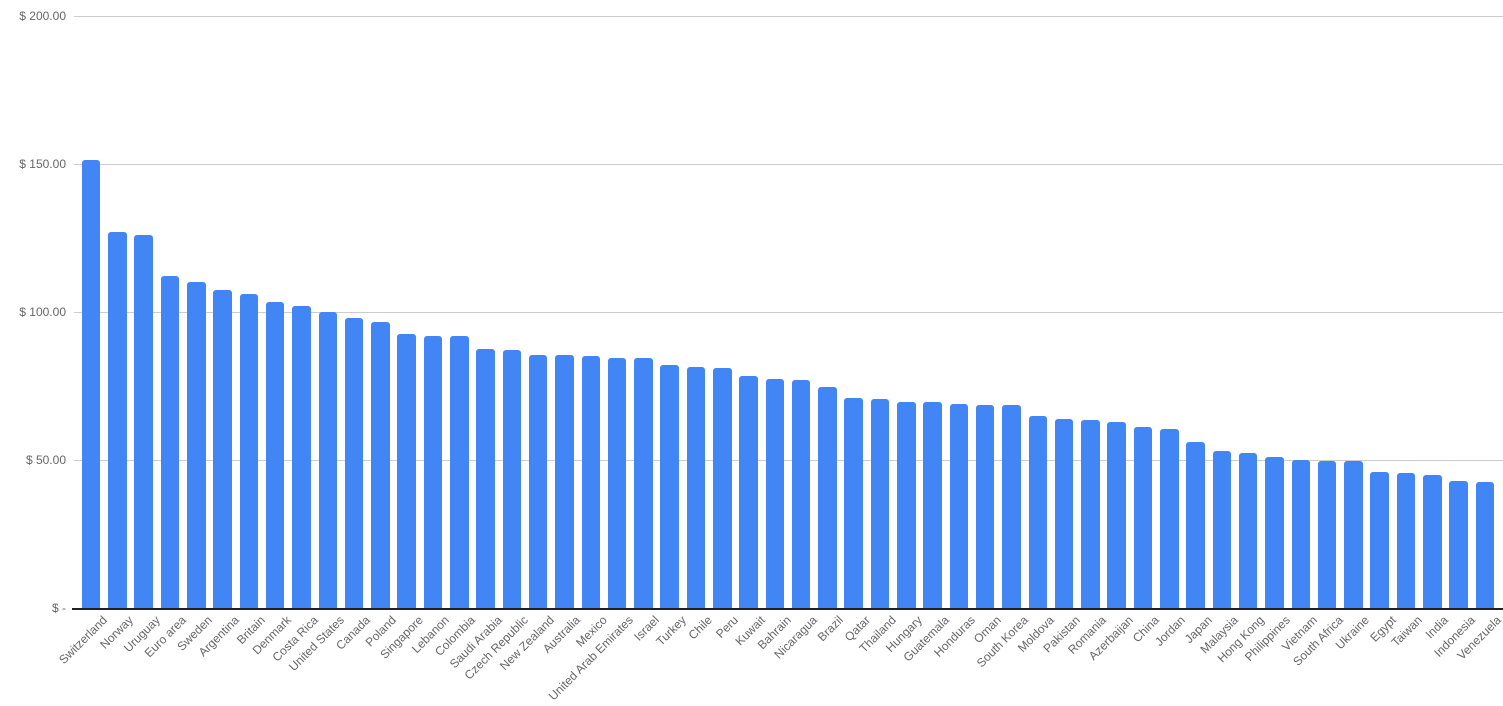  I want to click on y-axis-tick-label: $ 100.00, so click(42, 312).